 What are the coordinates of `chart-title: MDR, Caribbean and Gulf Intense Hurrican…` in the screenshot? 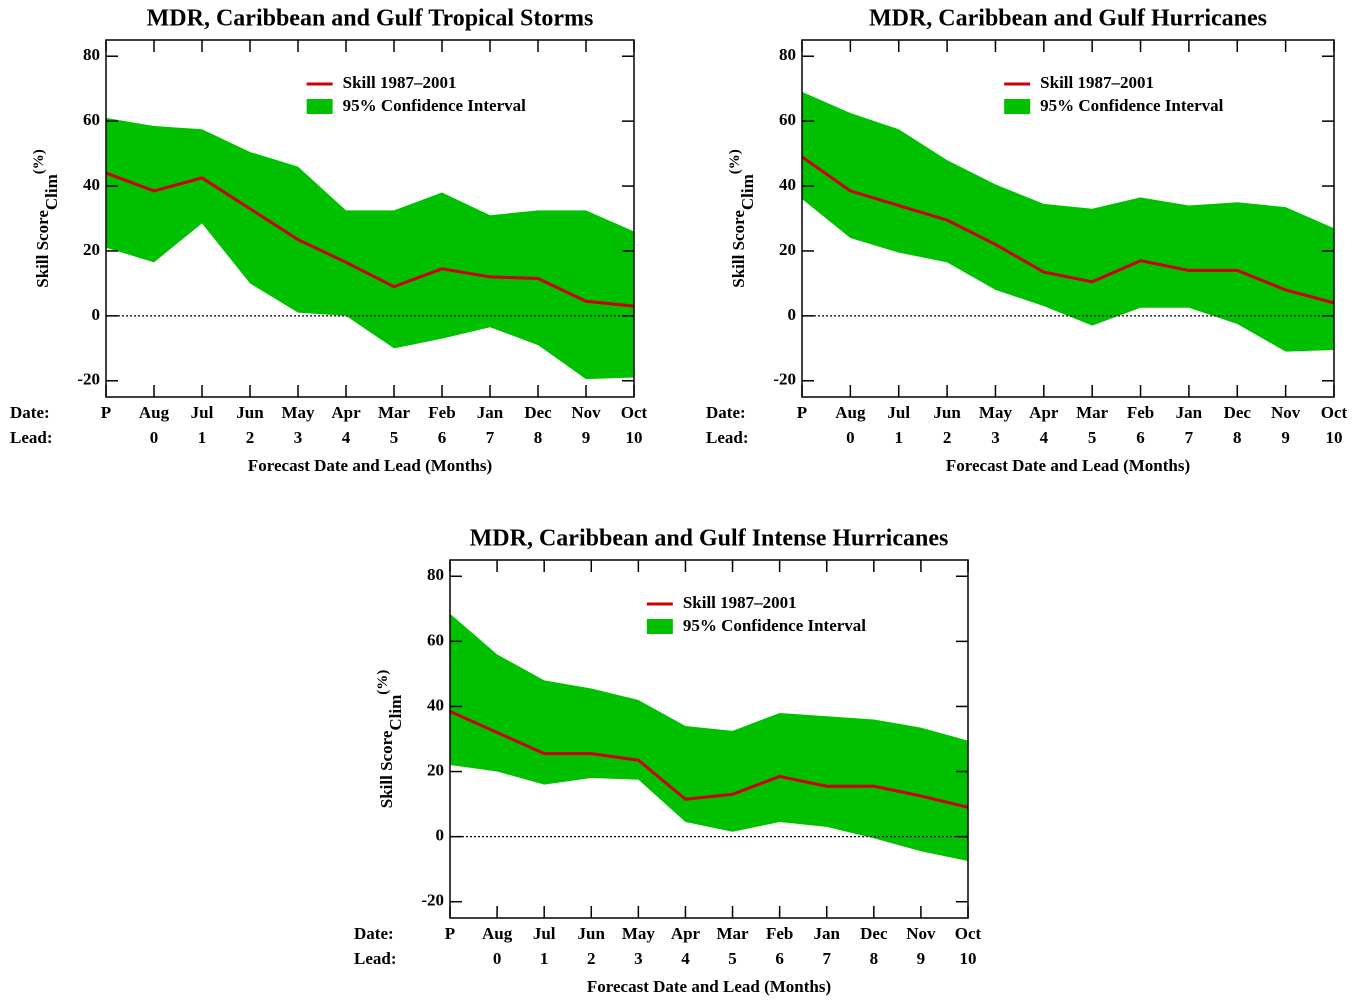 It's located at (709, 539).